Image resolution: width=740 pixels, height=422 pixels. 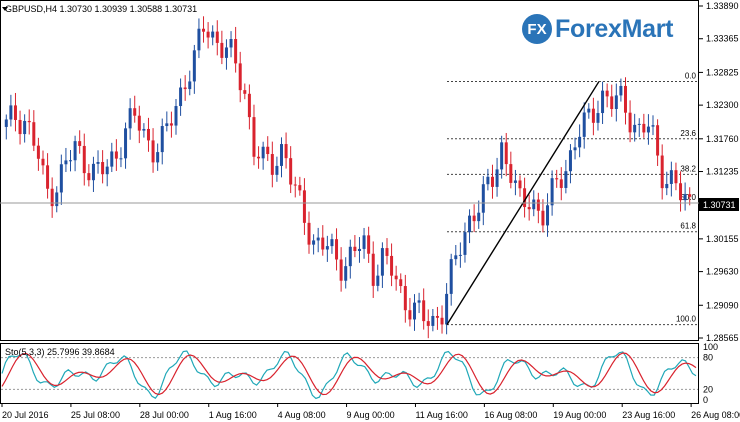 I want to click on time-tick-label: 16 Aug 08:00, so click(x=510, y=415).